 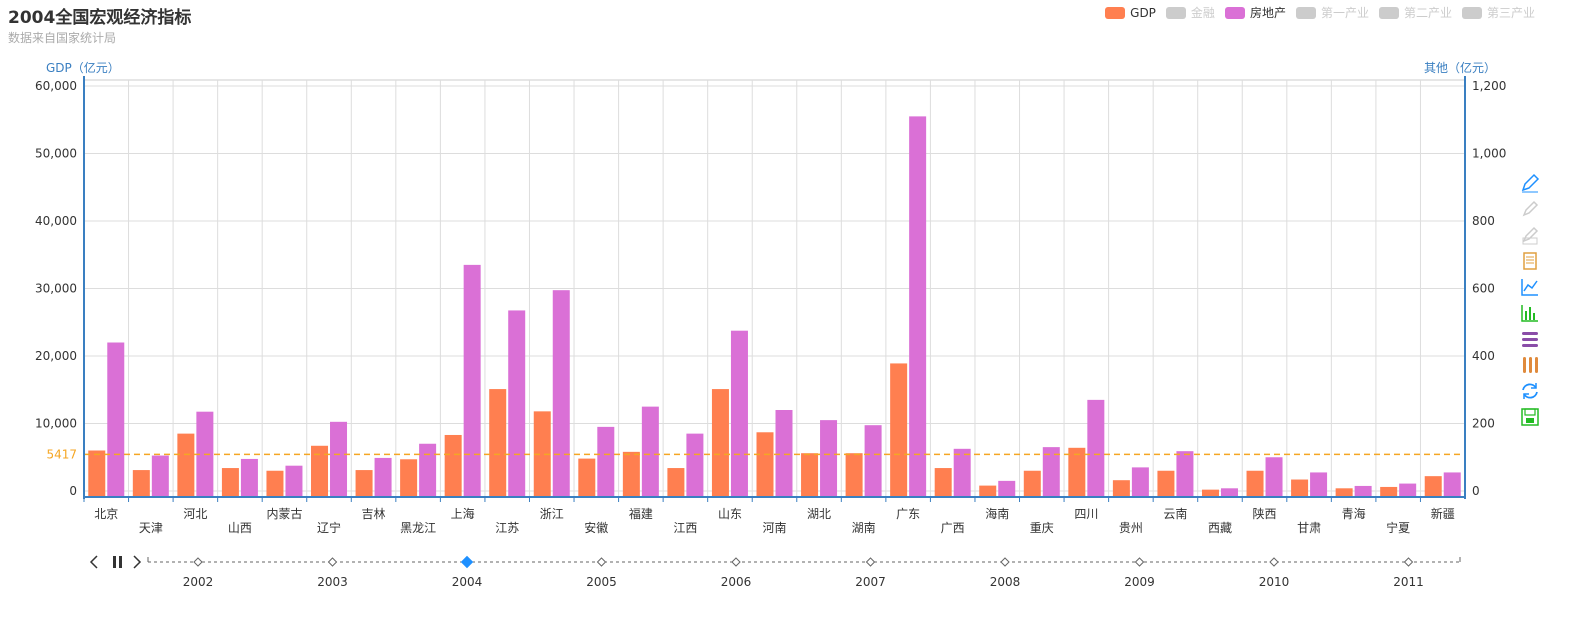 What do you see at coordinates (1530, 287) in the screenshot?
I see `line-chart-icon` at bounding box center [1530, 287].